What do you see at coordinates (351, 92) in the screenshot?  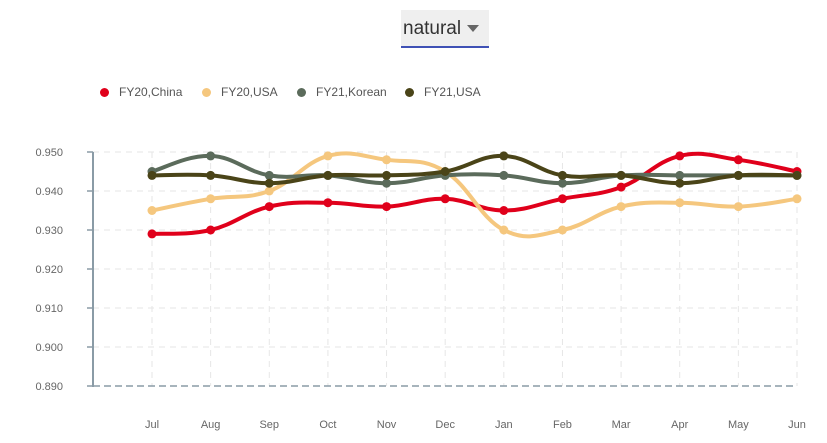 I see `legend-label: FY21,Korean` at bounding box center [351, 92].